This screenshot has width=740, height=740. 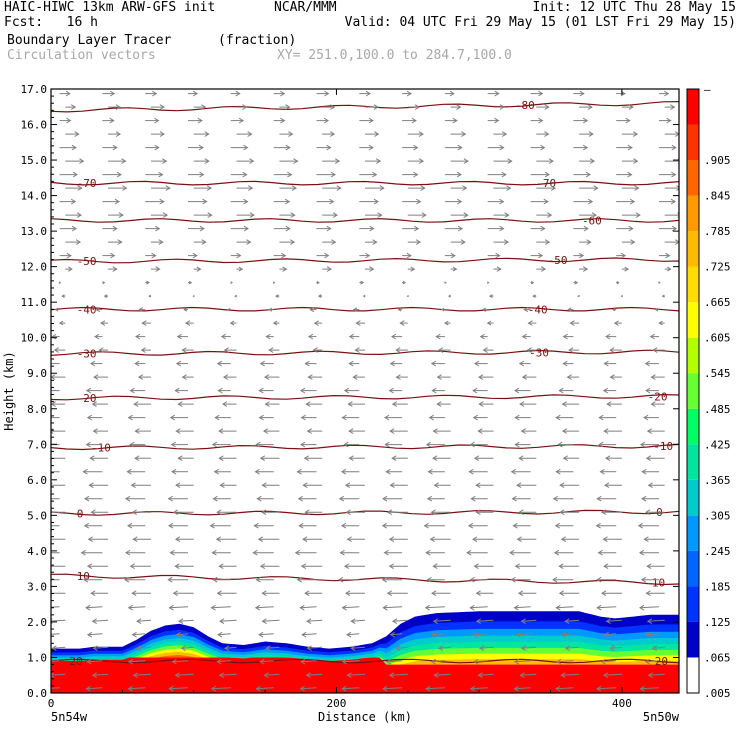 What do you see at coordinates (81, 55) in the screenshot?
I see `vector-label: Circulation vectors` at bounding box center [81, 55].